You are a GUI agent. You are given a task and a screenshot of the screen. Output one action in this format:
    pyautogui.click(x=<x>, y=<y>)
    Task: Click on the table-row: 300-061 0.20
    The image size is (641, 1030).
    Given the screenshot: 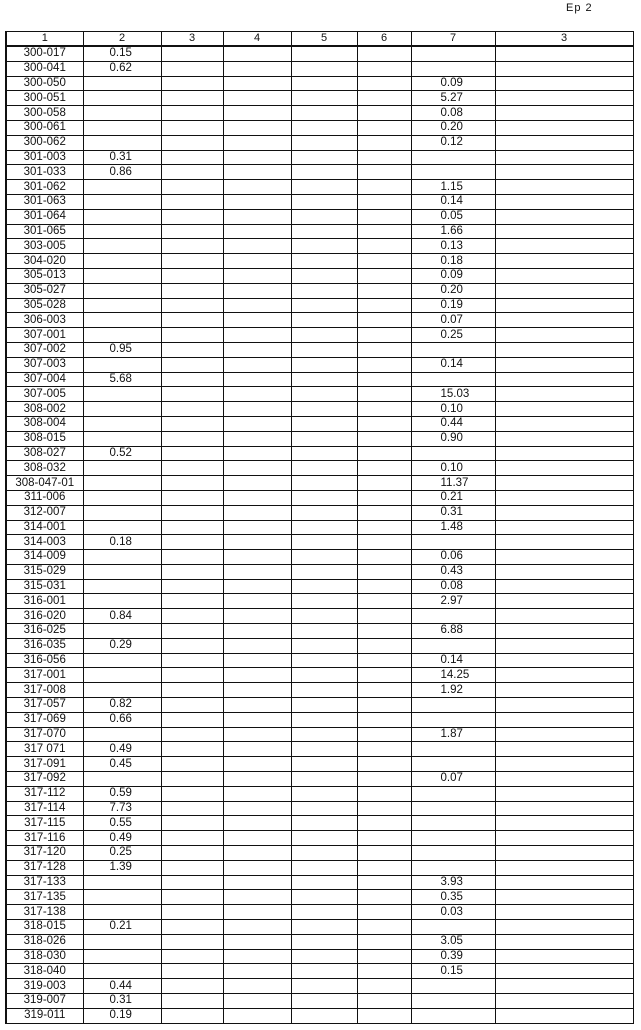 What is the action you would take?
    pyautogui.click(x=319, y=127)
    